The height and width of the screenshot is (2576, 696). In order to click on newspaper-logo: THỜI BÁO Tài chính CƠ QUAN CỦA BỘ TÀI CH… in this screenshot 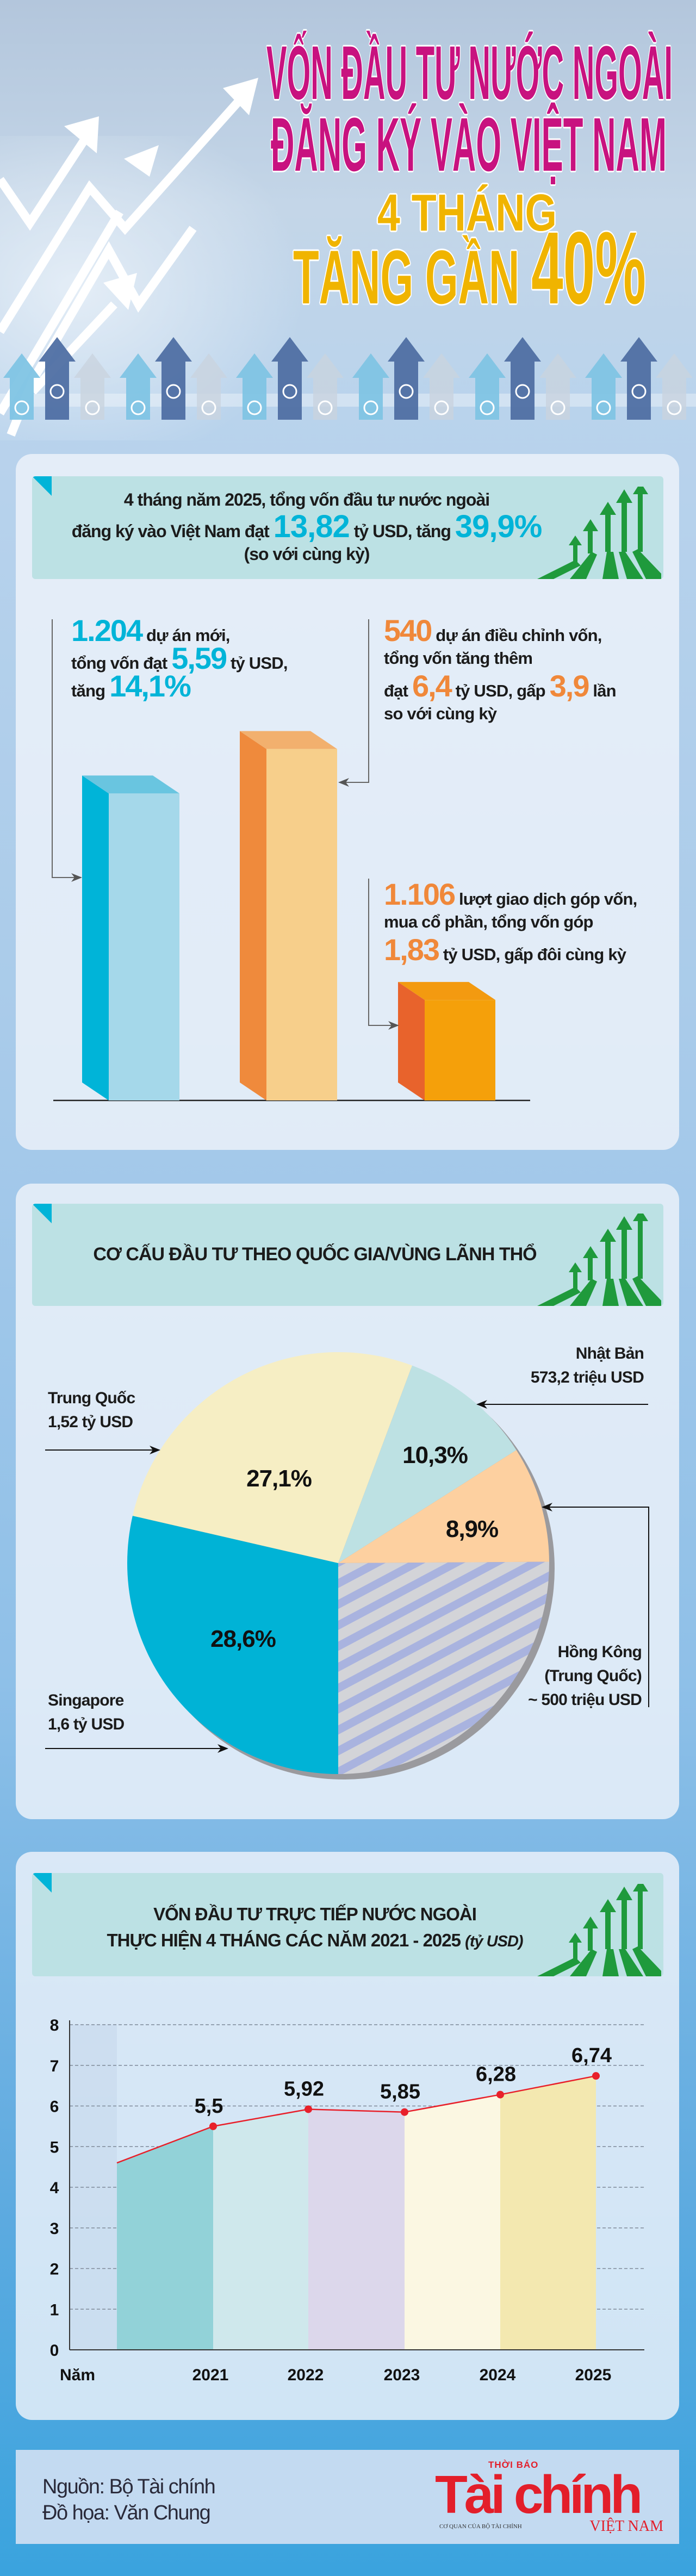, I will do `click(549, 2497)`.